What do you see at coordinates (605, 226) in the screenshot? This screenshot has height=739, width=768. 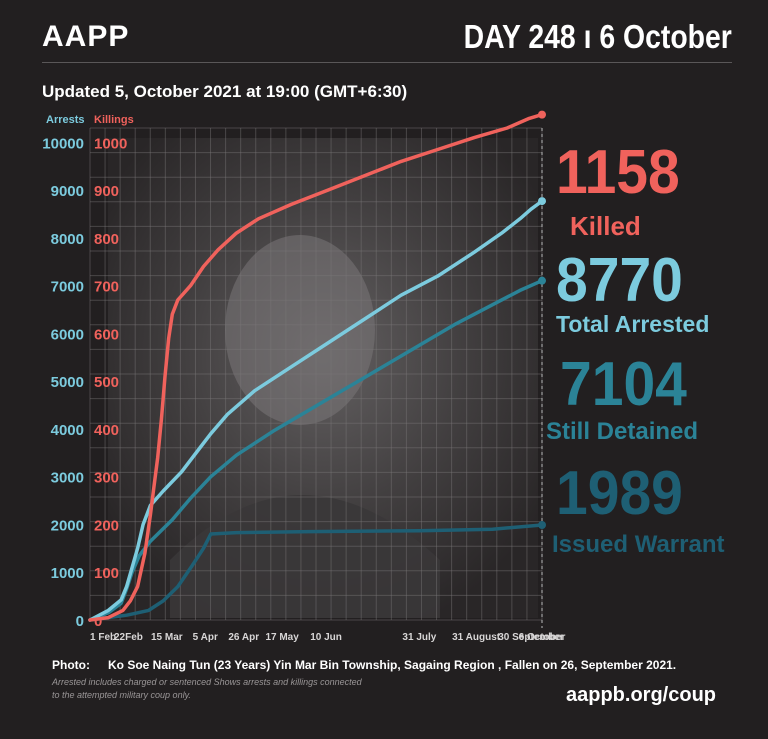 I see `killed-label: Killed` at bounding box center [605, 226].